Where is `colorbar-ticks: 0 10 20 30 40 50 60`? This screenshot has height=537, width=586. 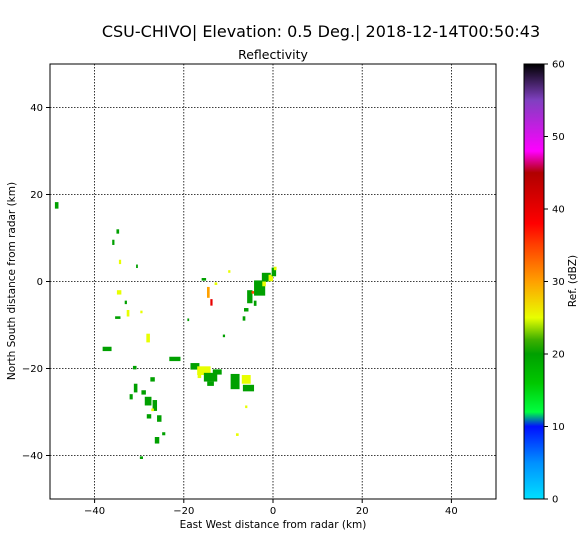 colorbar-ticks: 0 10 20 30 40 50 60 is located at coordinates (554, 283).